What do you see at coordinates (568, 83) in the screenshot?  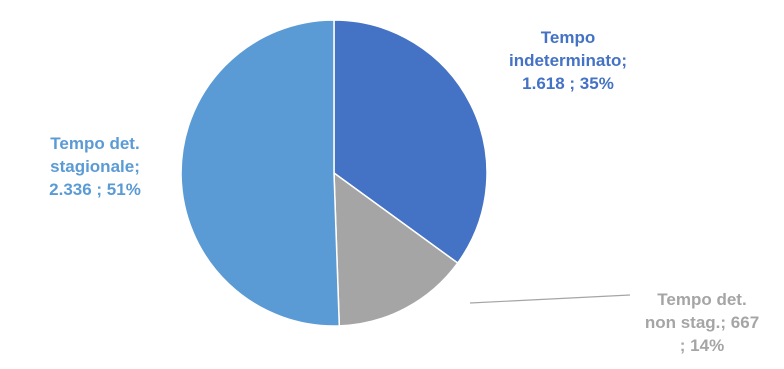 I see `slice-label-line: 1.618 ; 35%` at bounding box center [568, 83].